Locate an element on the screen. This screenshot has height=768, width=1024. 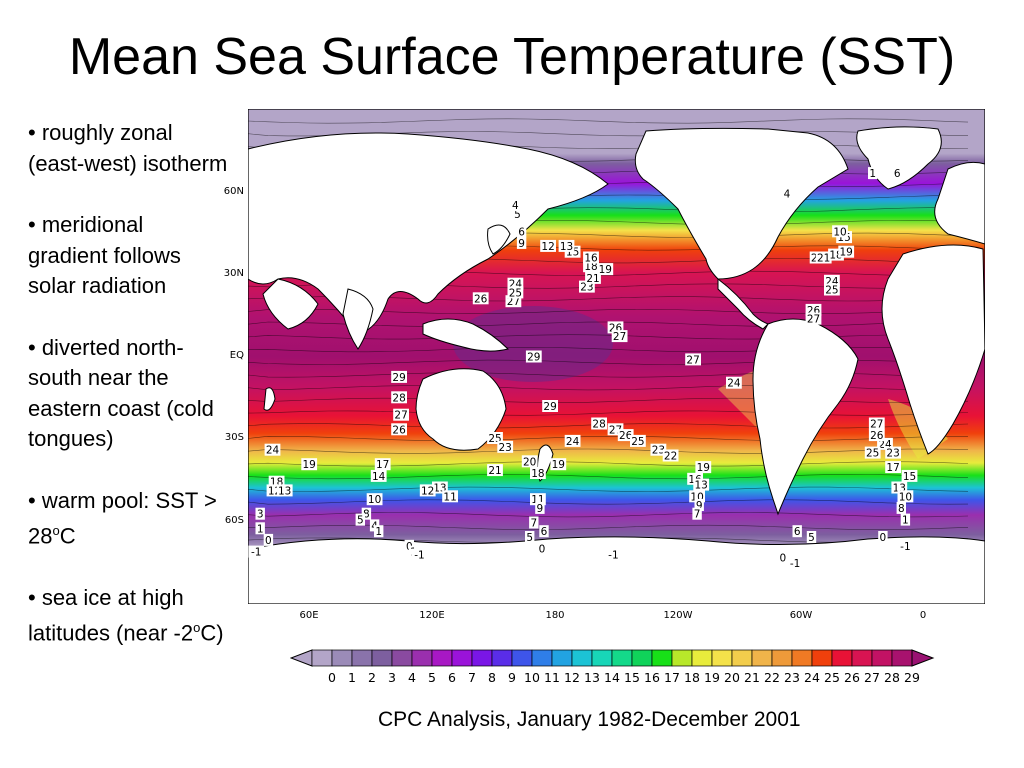
contour-value-label: 12 is located at coordinates (547, 247).